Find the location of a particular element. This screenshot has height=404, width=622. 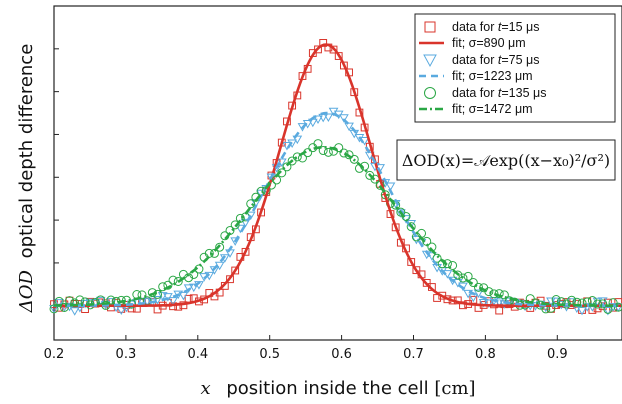

formula-text: ΔOD(x)=𝒜exp((x−x₀)²/σ²) is located at coordinates (506, 160).